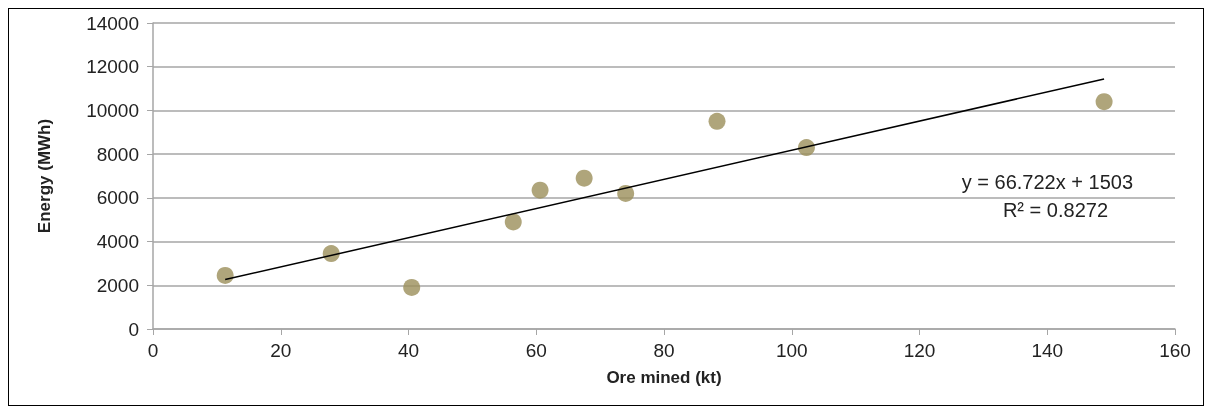  I want to click on x-tick-label: 120, so click(919, 350).